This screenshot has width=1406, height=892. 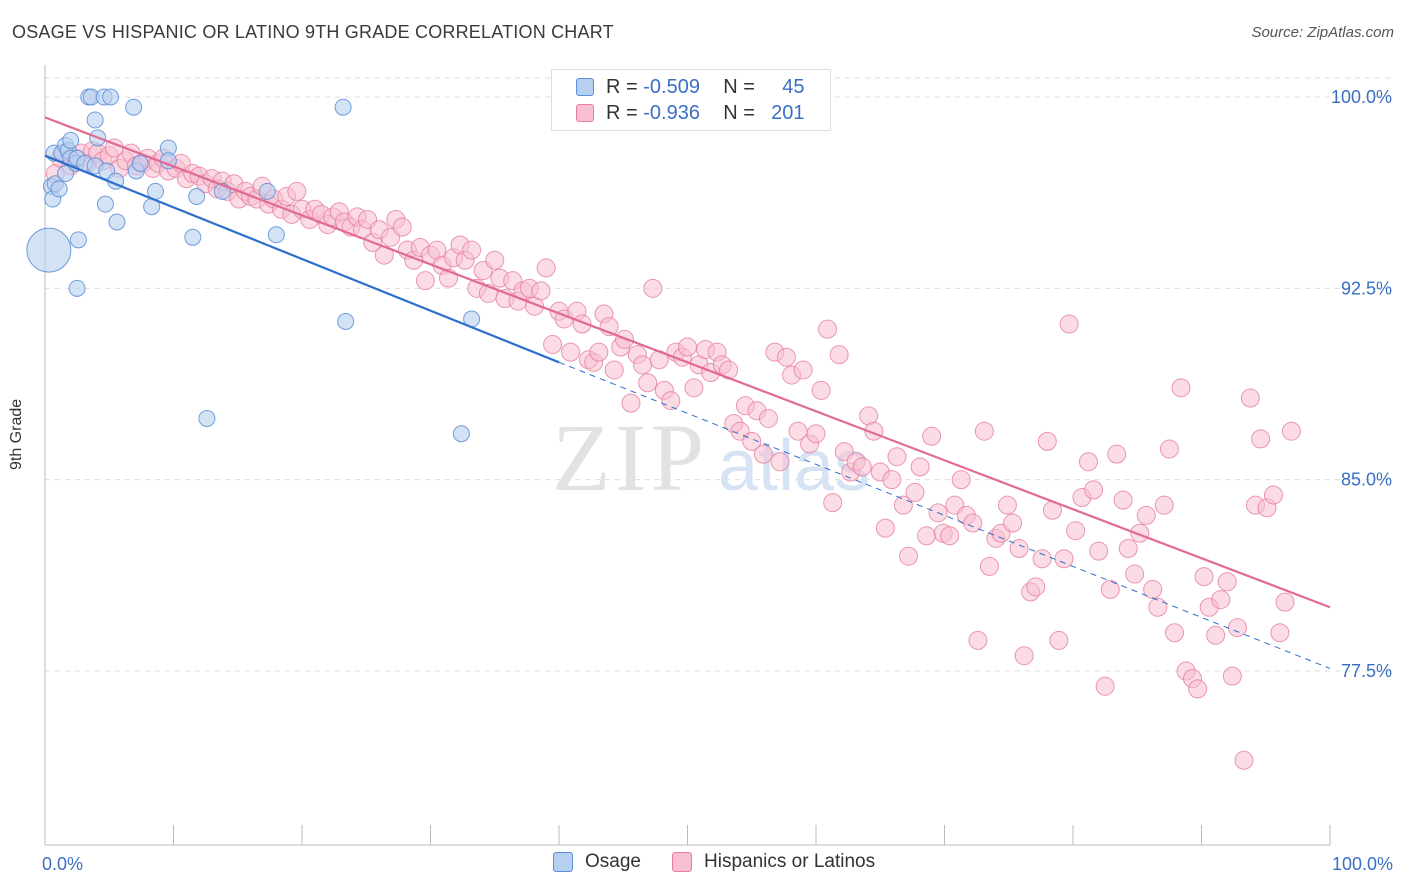 I want to click on legend-row-hispanic: R = -0.936 N = 201, so click(x=690, y=113).